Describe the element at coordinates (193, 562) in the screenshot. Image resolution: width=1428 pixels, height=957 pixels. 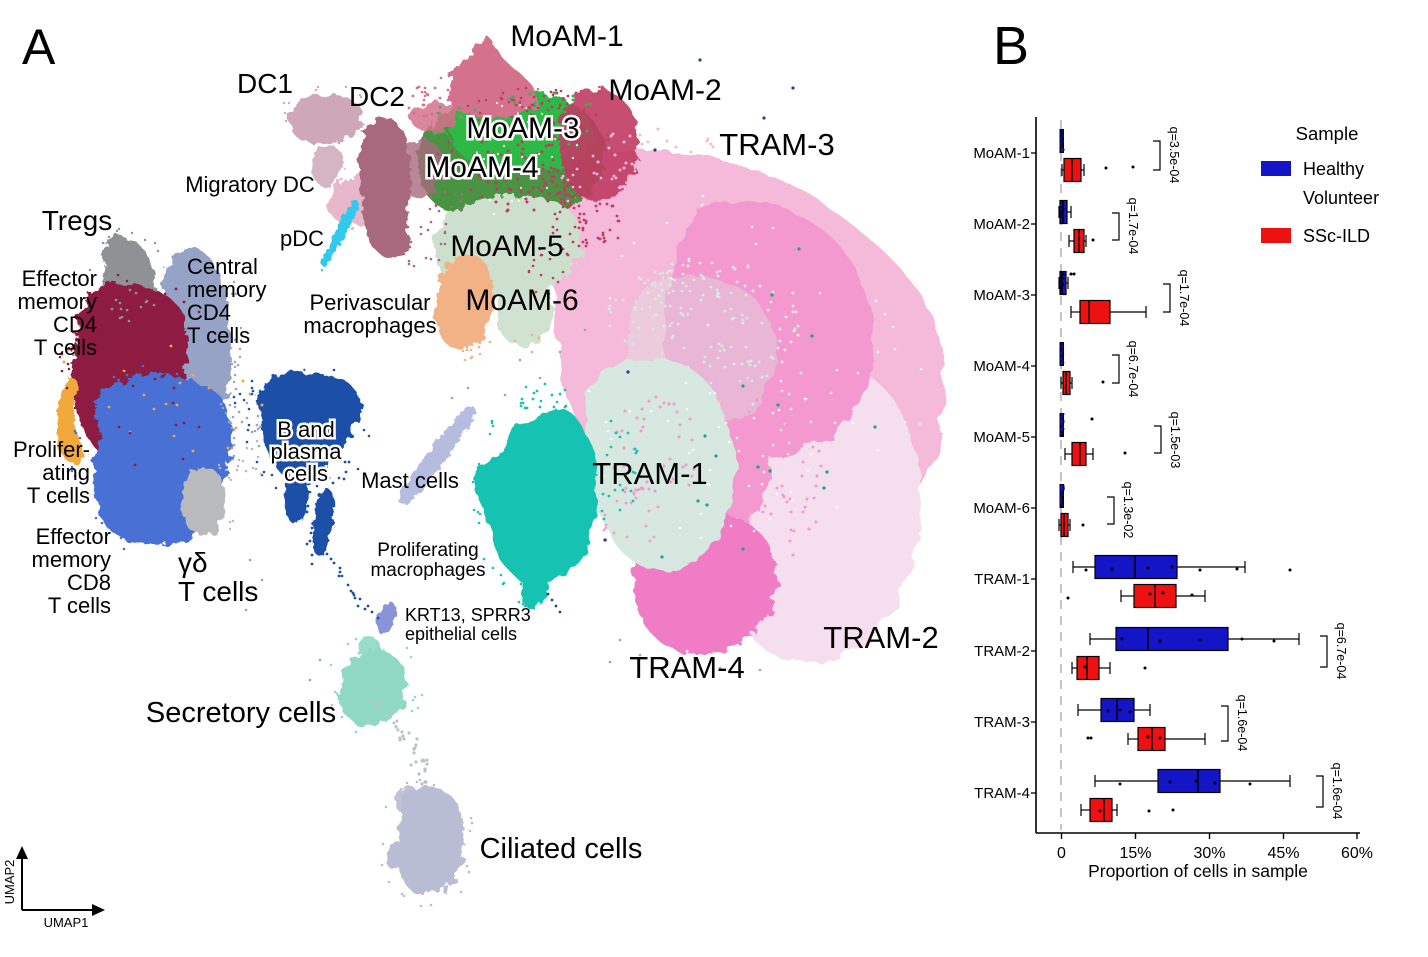
I see `svg-text: γδ` at that location.